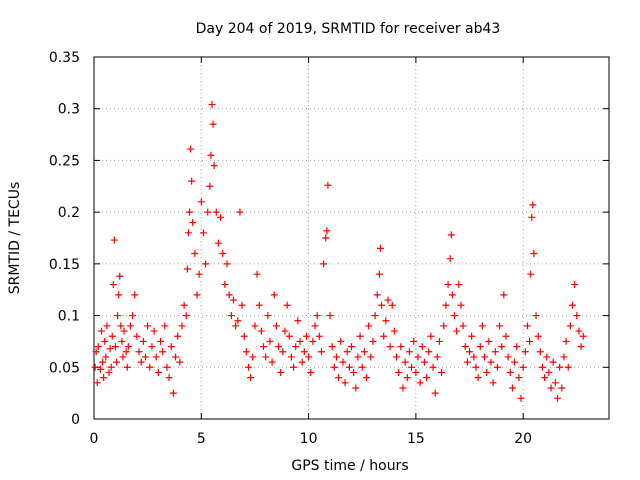 The image size is (640, 480). Describe the element at coordinates (75, 420) in the screenshot. I see `y-tick-label: 0` at that location.